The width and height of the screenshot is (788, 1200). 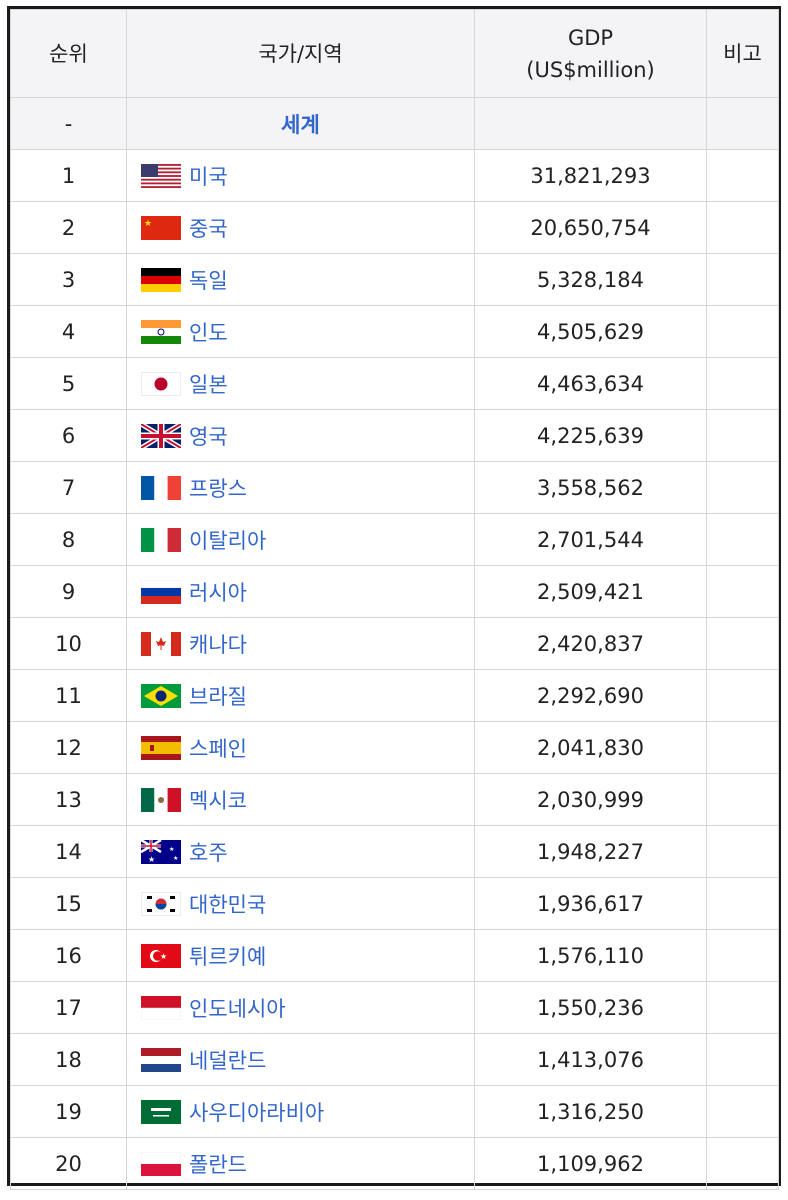 I want to click on country-cell: 사우디아라비아, so click(x=300, y=1111).